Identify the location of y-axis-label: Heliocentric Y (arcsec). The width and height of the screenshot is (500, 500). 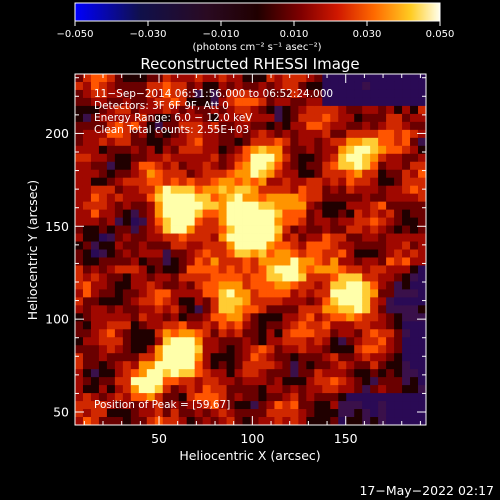
(32, 250).